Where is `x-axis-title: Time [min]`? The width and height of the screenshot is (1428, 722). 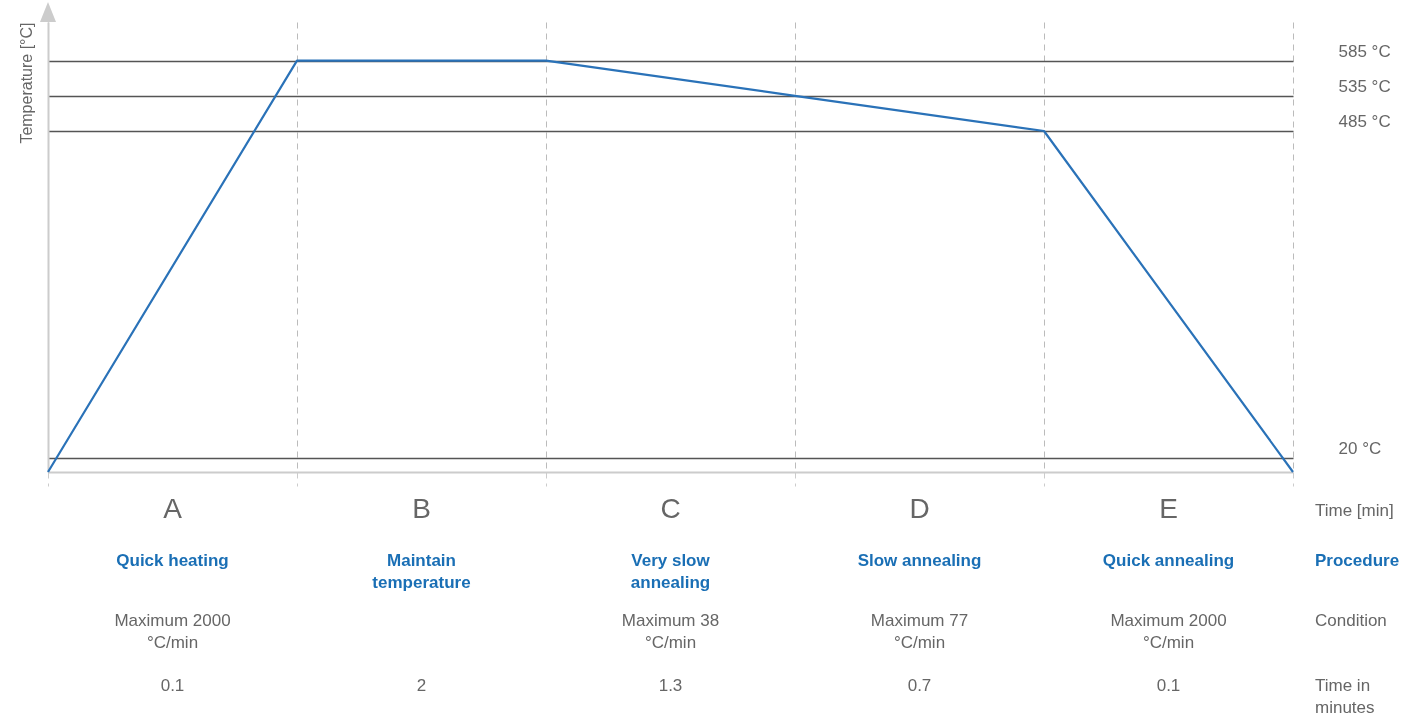
x-axis-title: Time [min] is located at coordinates (1355, 511).